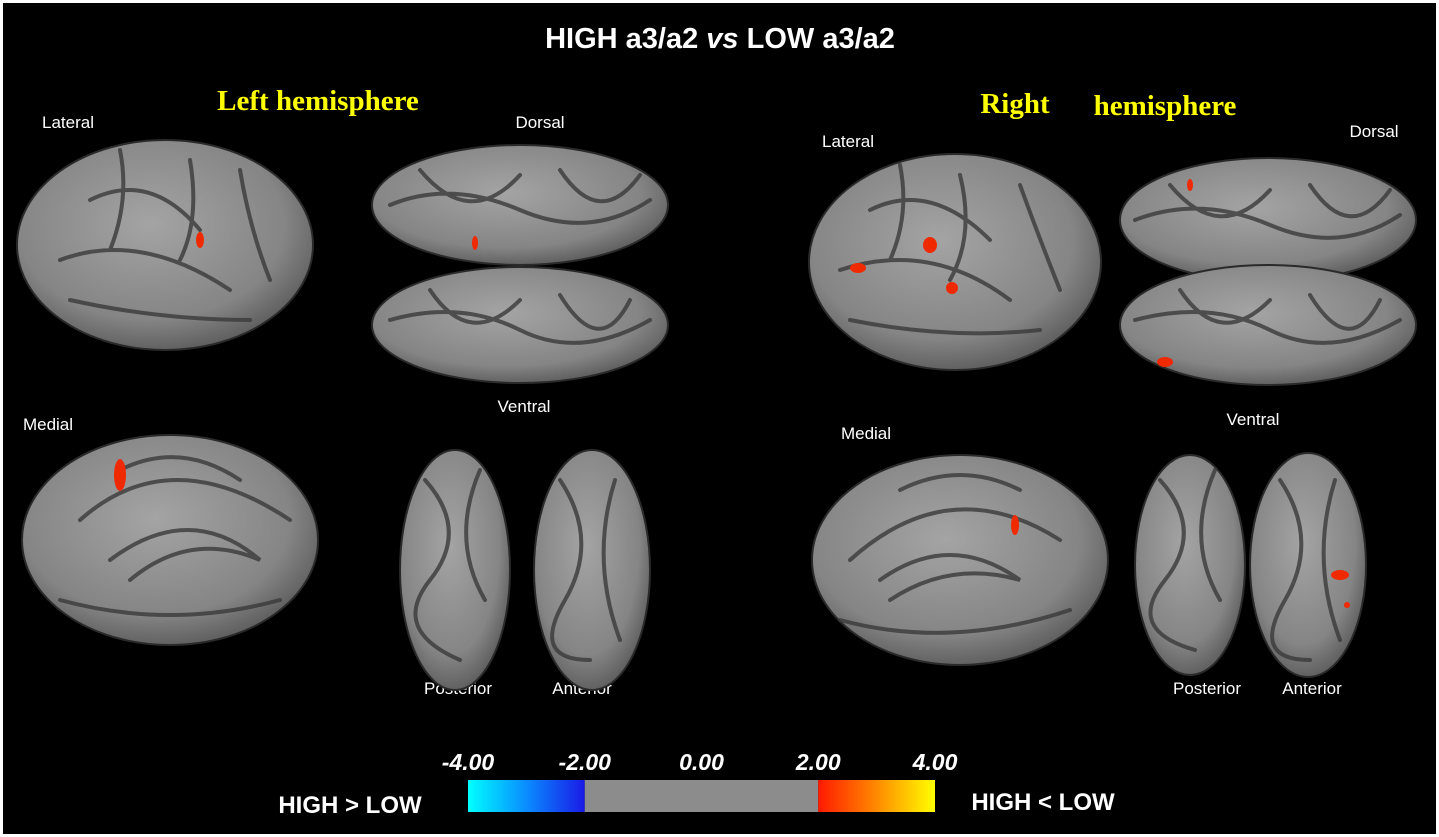 The image size is (1439, 837). I want to click on colorbar-tick-label: 0.00, so click(701, 762).